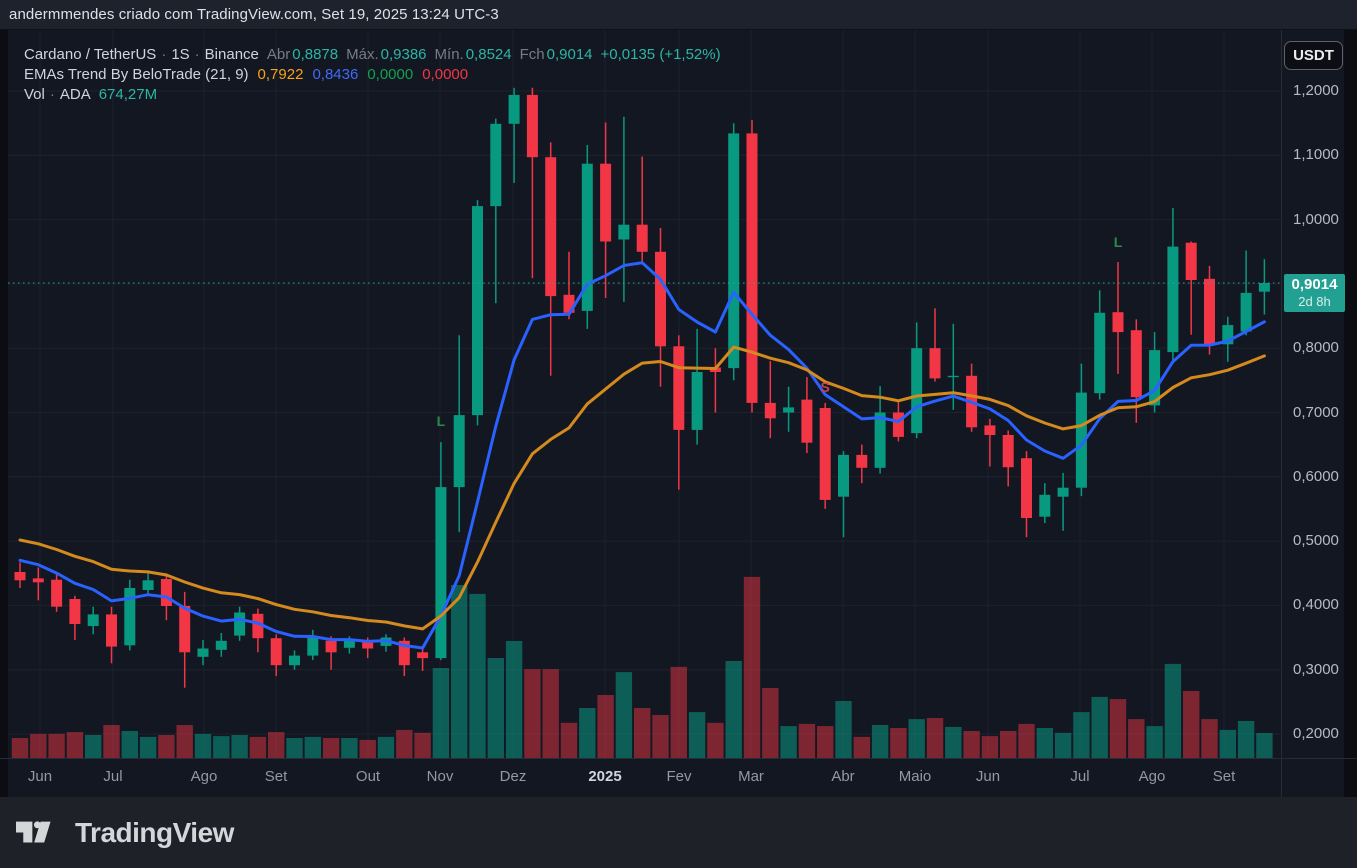 The height and width of the screenshot is (868, 1357). What do you see at coordinates (315, 54) in the screenshot?
I see `open-value: 0,8878` at bounding box center [315, 54].